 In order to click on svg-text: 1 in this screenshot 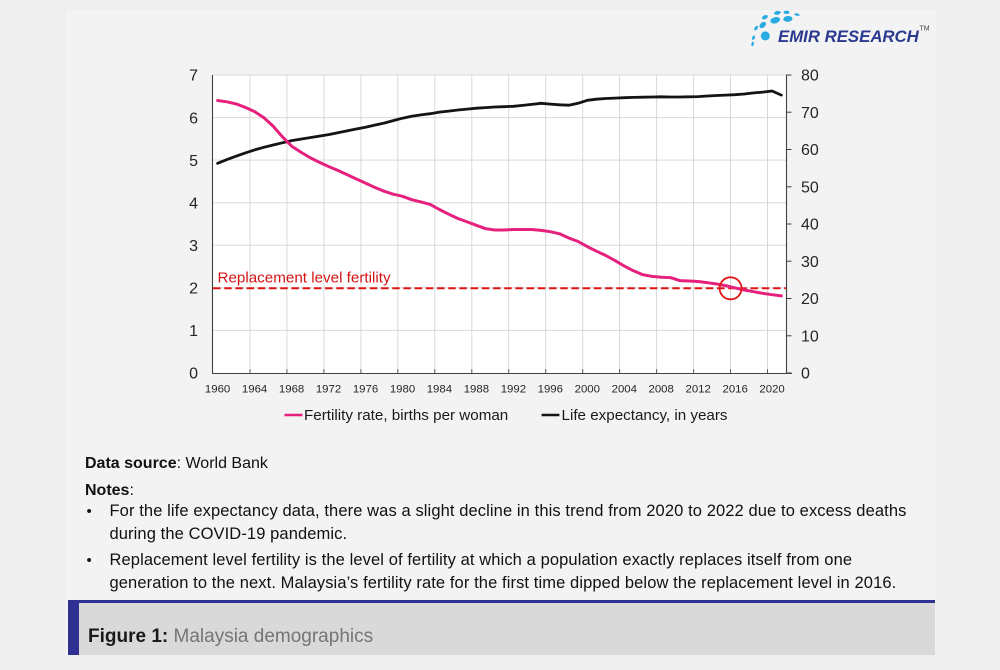, I will do `click(193, 331)`.